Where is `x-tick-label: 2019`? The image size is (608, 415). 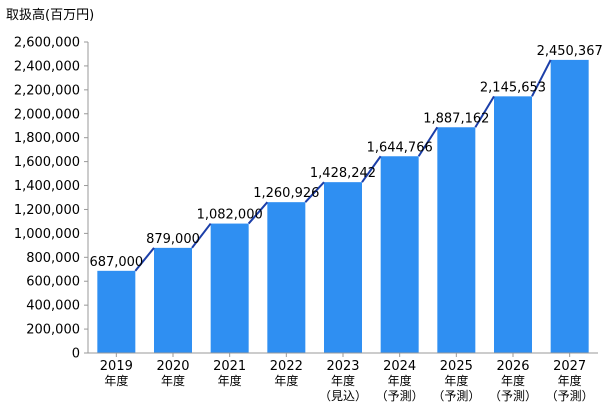 x-tick-label: 2019 is located at coordinates (116, 366).